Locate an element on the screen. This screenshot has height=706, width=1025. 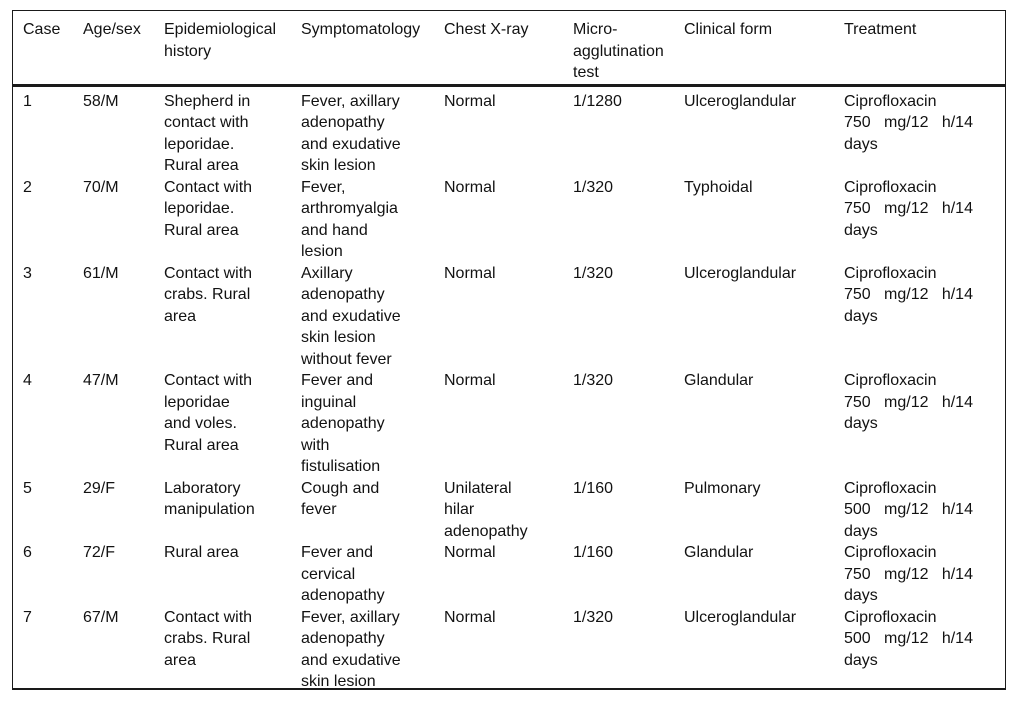
cell-clinical-form: Pulmonary is located at coordinates (722, 488).